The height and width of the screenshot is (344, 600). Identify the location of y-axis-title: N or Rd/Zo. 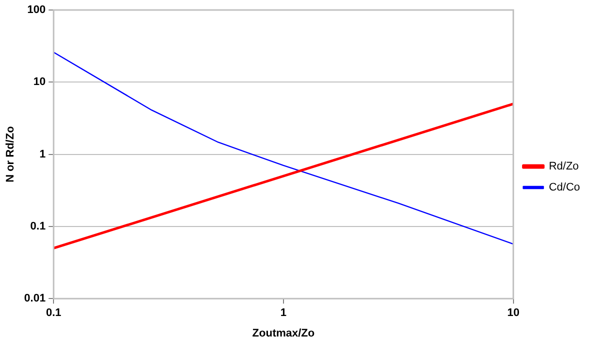
(10, 154).